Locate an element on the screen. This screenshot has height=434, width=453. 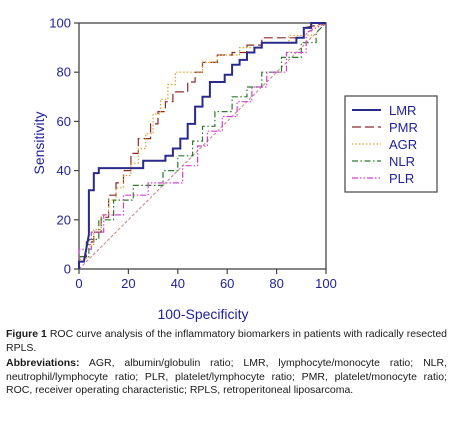
x-tick-label: 60 is located at coordinates (227, 283).